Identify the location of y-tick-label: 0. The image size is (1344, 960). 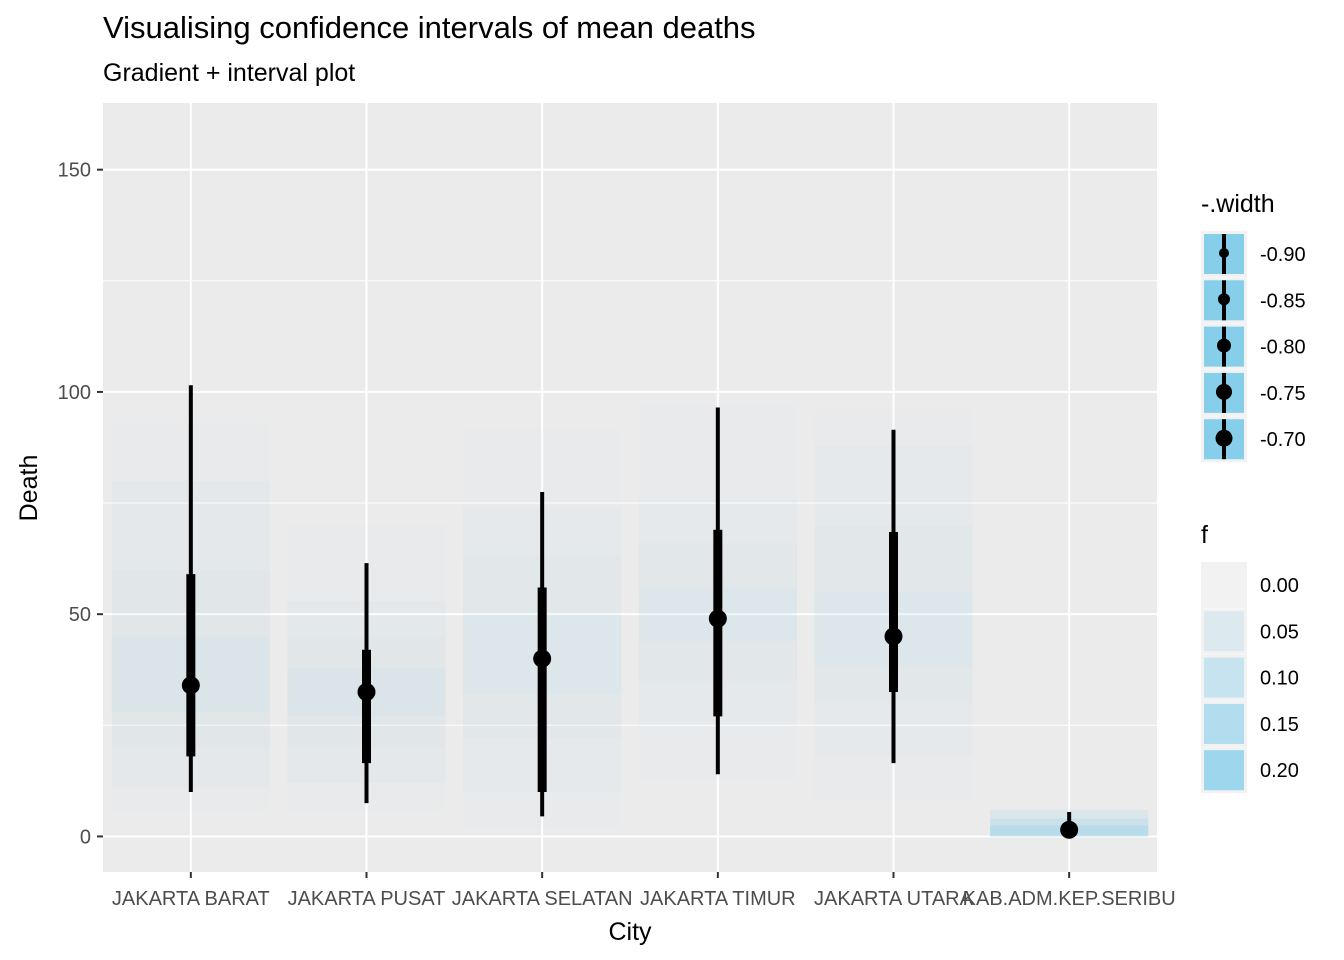
(85, 837).